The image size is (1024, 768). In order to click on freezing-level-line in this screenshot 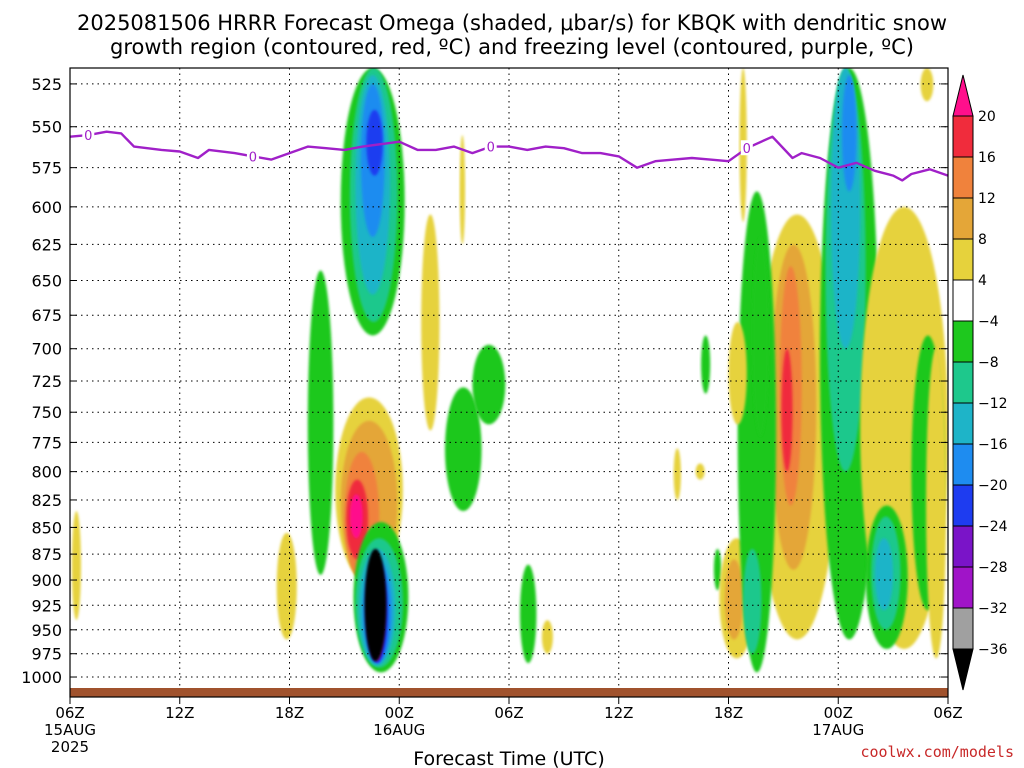, I will do `click(509, 156)`.